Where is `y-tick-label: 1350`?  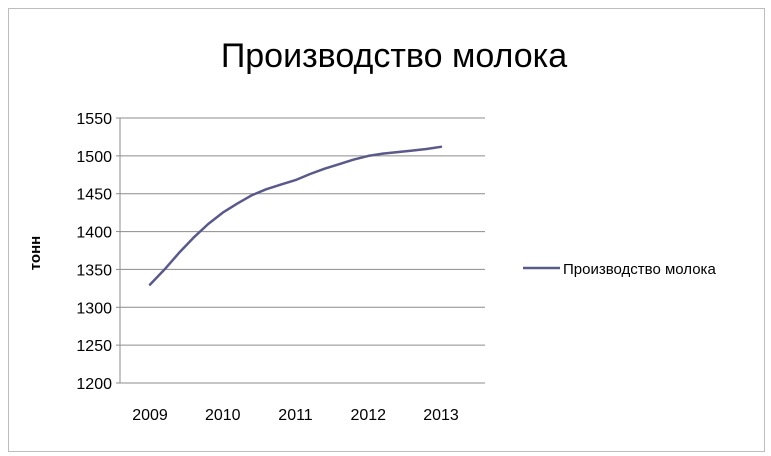
y-tick-label: 1350 is located at coordinates (94, 270).